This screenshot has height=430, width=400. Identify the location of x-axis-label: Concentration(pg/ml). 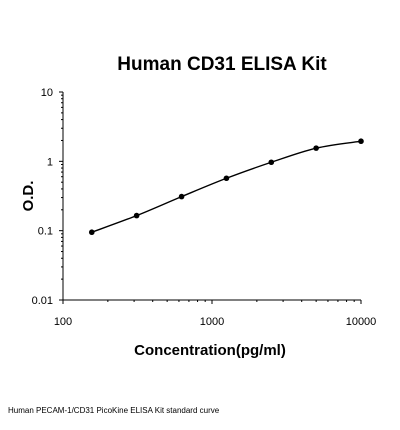
(210, 350).